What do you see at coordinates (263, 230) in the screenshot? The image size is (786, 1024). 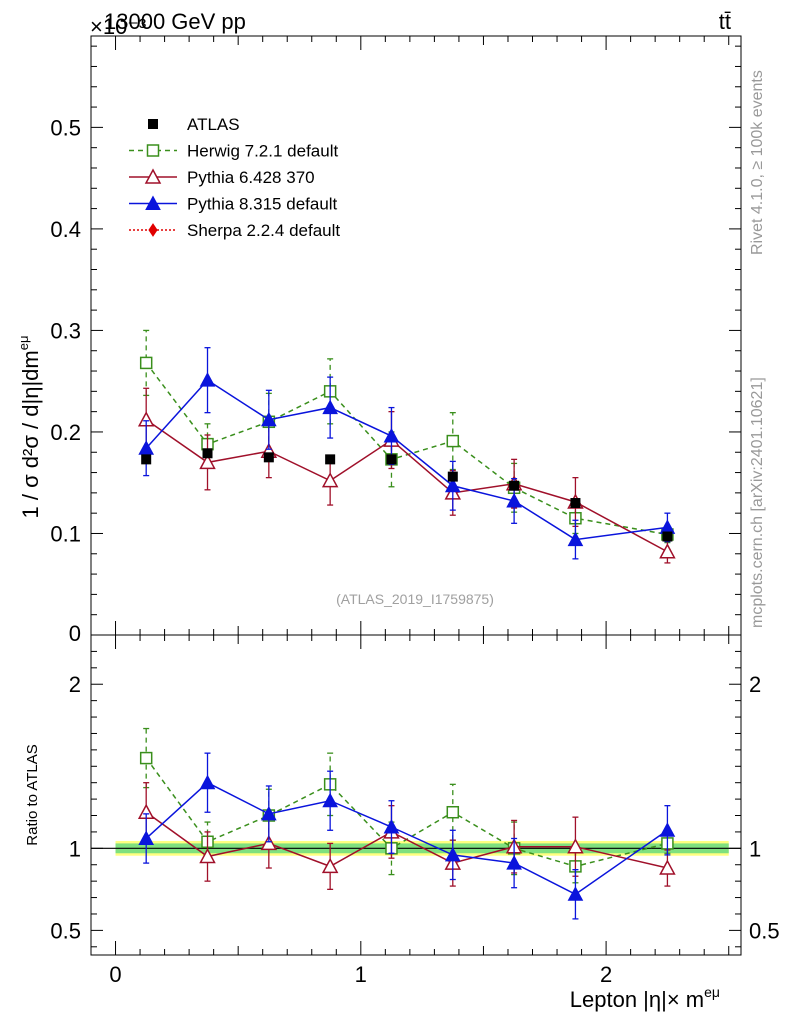 I see `legend-label: Sherpa 2.2.4 default` at bounding box center [263, 230].